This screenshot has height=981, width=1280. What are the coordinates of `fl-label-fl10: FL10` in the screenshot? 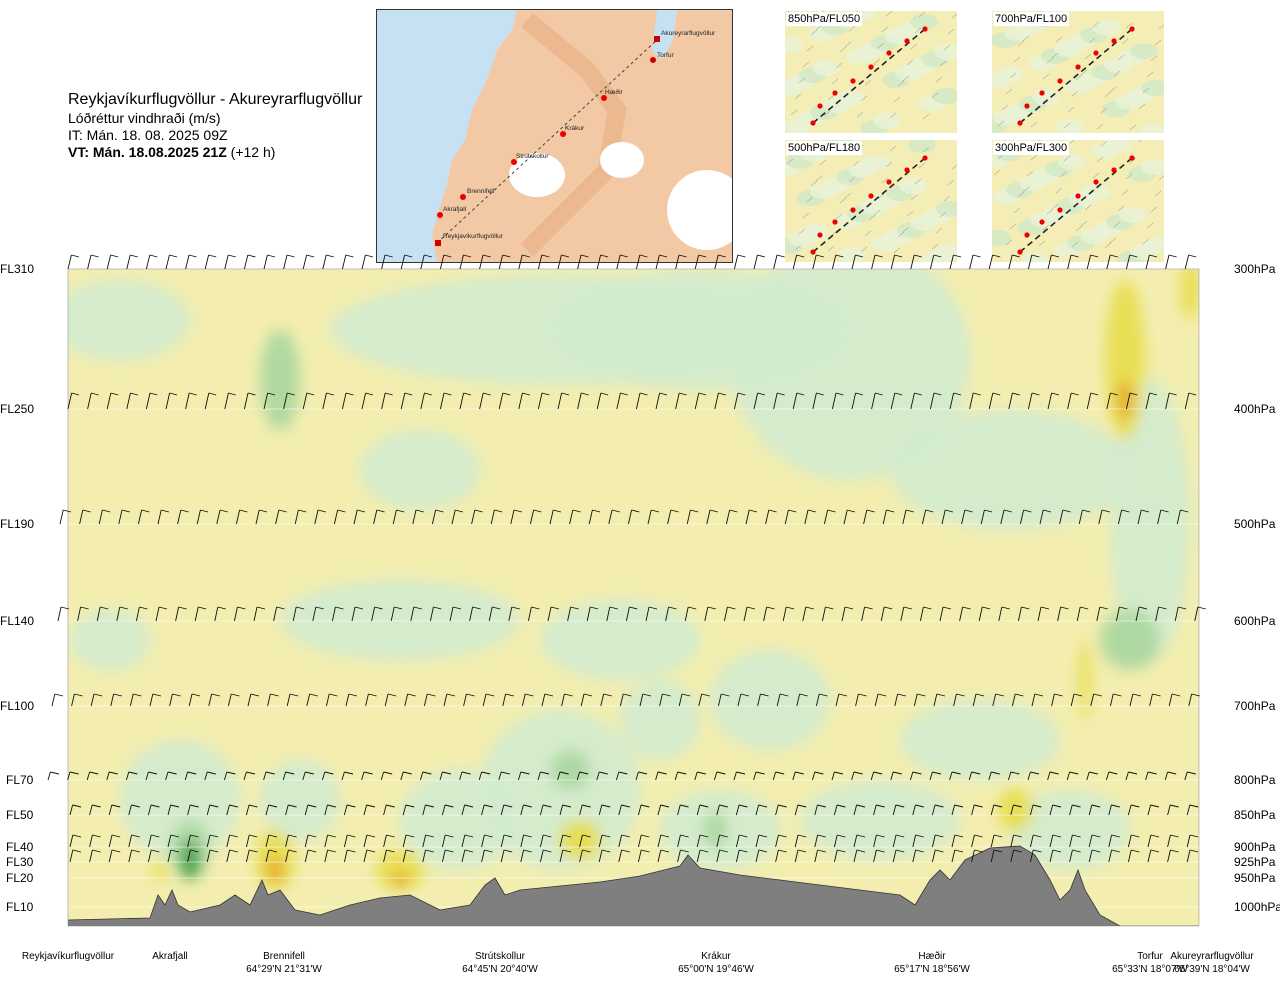 It's located at (20, 907).